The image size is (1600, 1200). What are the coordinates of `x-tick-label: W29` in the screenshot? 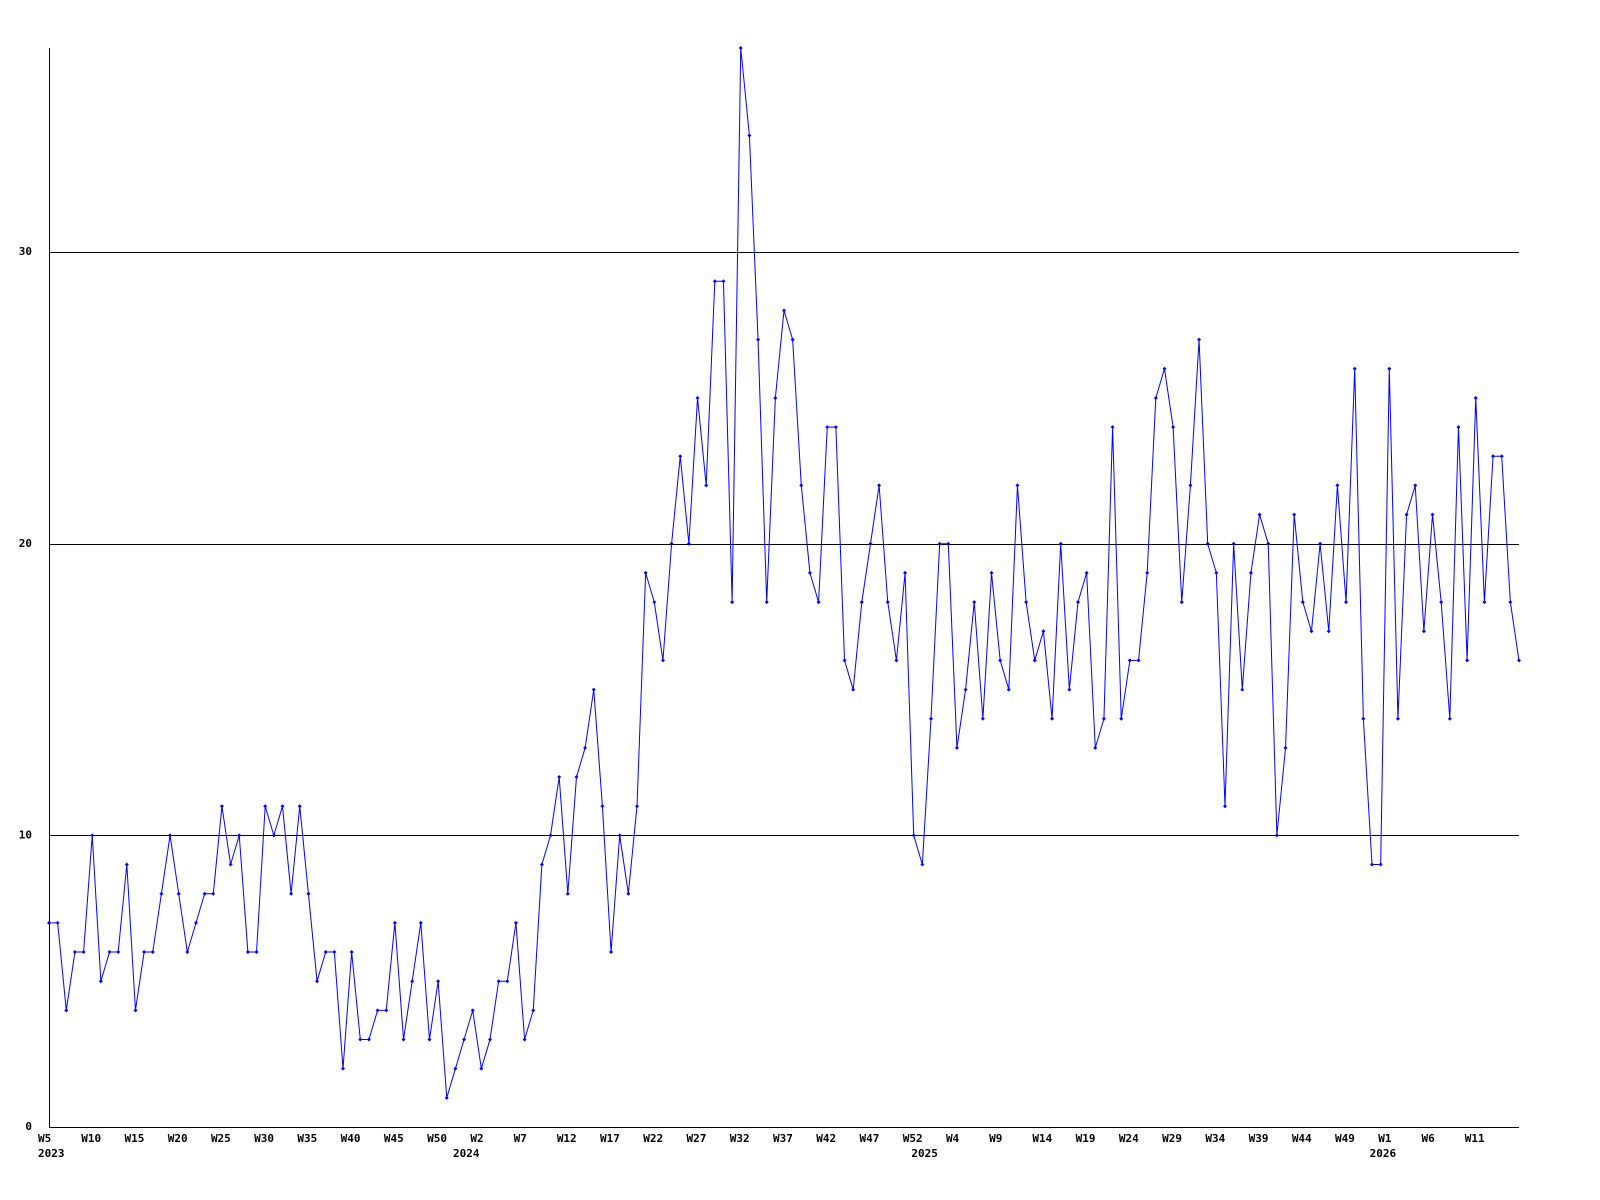 It's located at (1172, 1138).